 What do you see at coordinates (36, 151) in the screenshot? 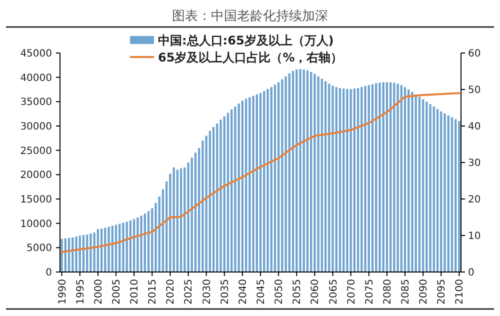
I see `y-tick-label: 25000` at bounding box center [36, 151].